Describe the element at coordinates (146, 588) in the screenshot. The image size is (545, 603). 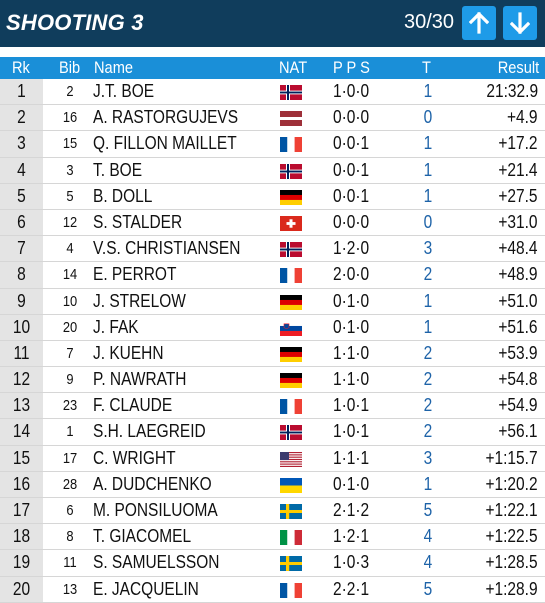
I see `athlete-name: E. JACQUELIN` at that location.